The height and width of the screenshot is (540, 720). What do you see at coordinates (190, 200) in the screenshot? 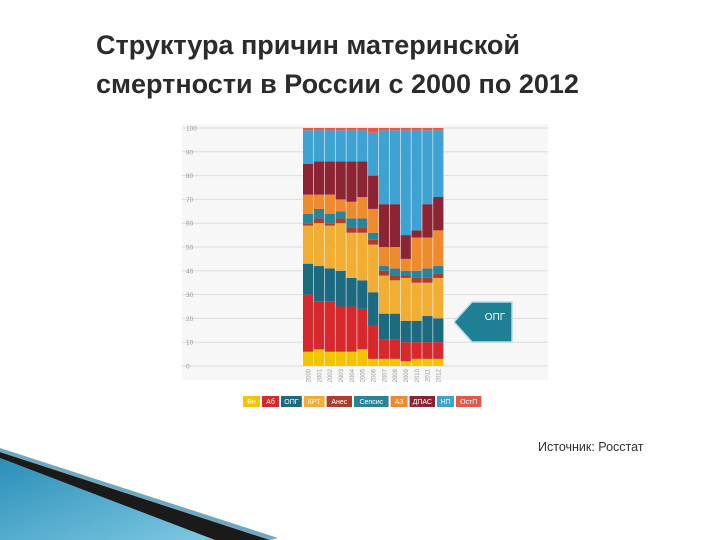
I see `y-tick-label: 70` at bounding box center [190, 200].